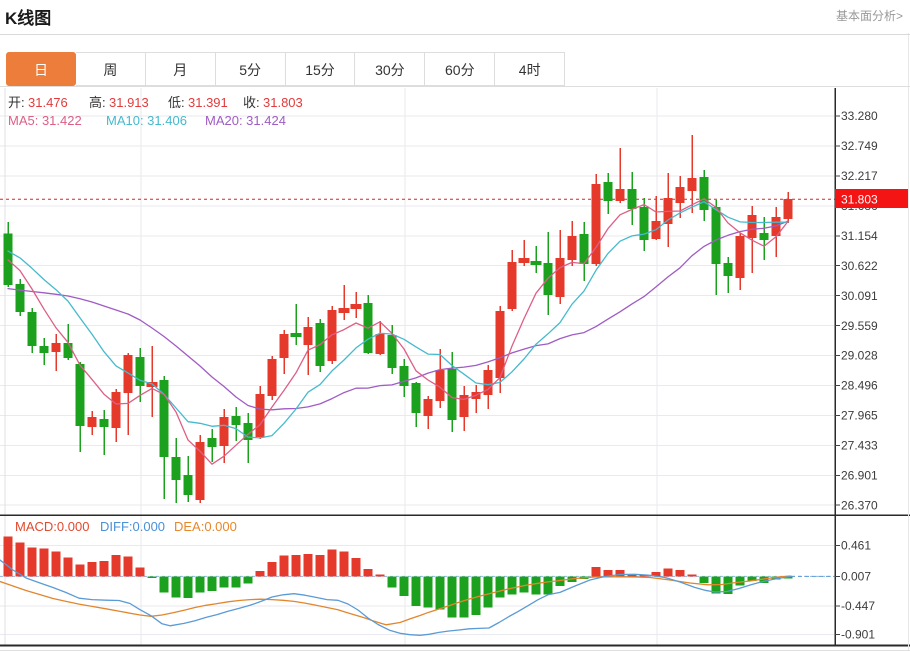  What do you see at coordinates (45, 120) in the screenshot?
I see `svg-text: MA5: 31.422` at bounding box center [45, 120].